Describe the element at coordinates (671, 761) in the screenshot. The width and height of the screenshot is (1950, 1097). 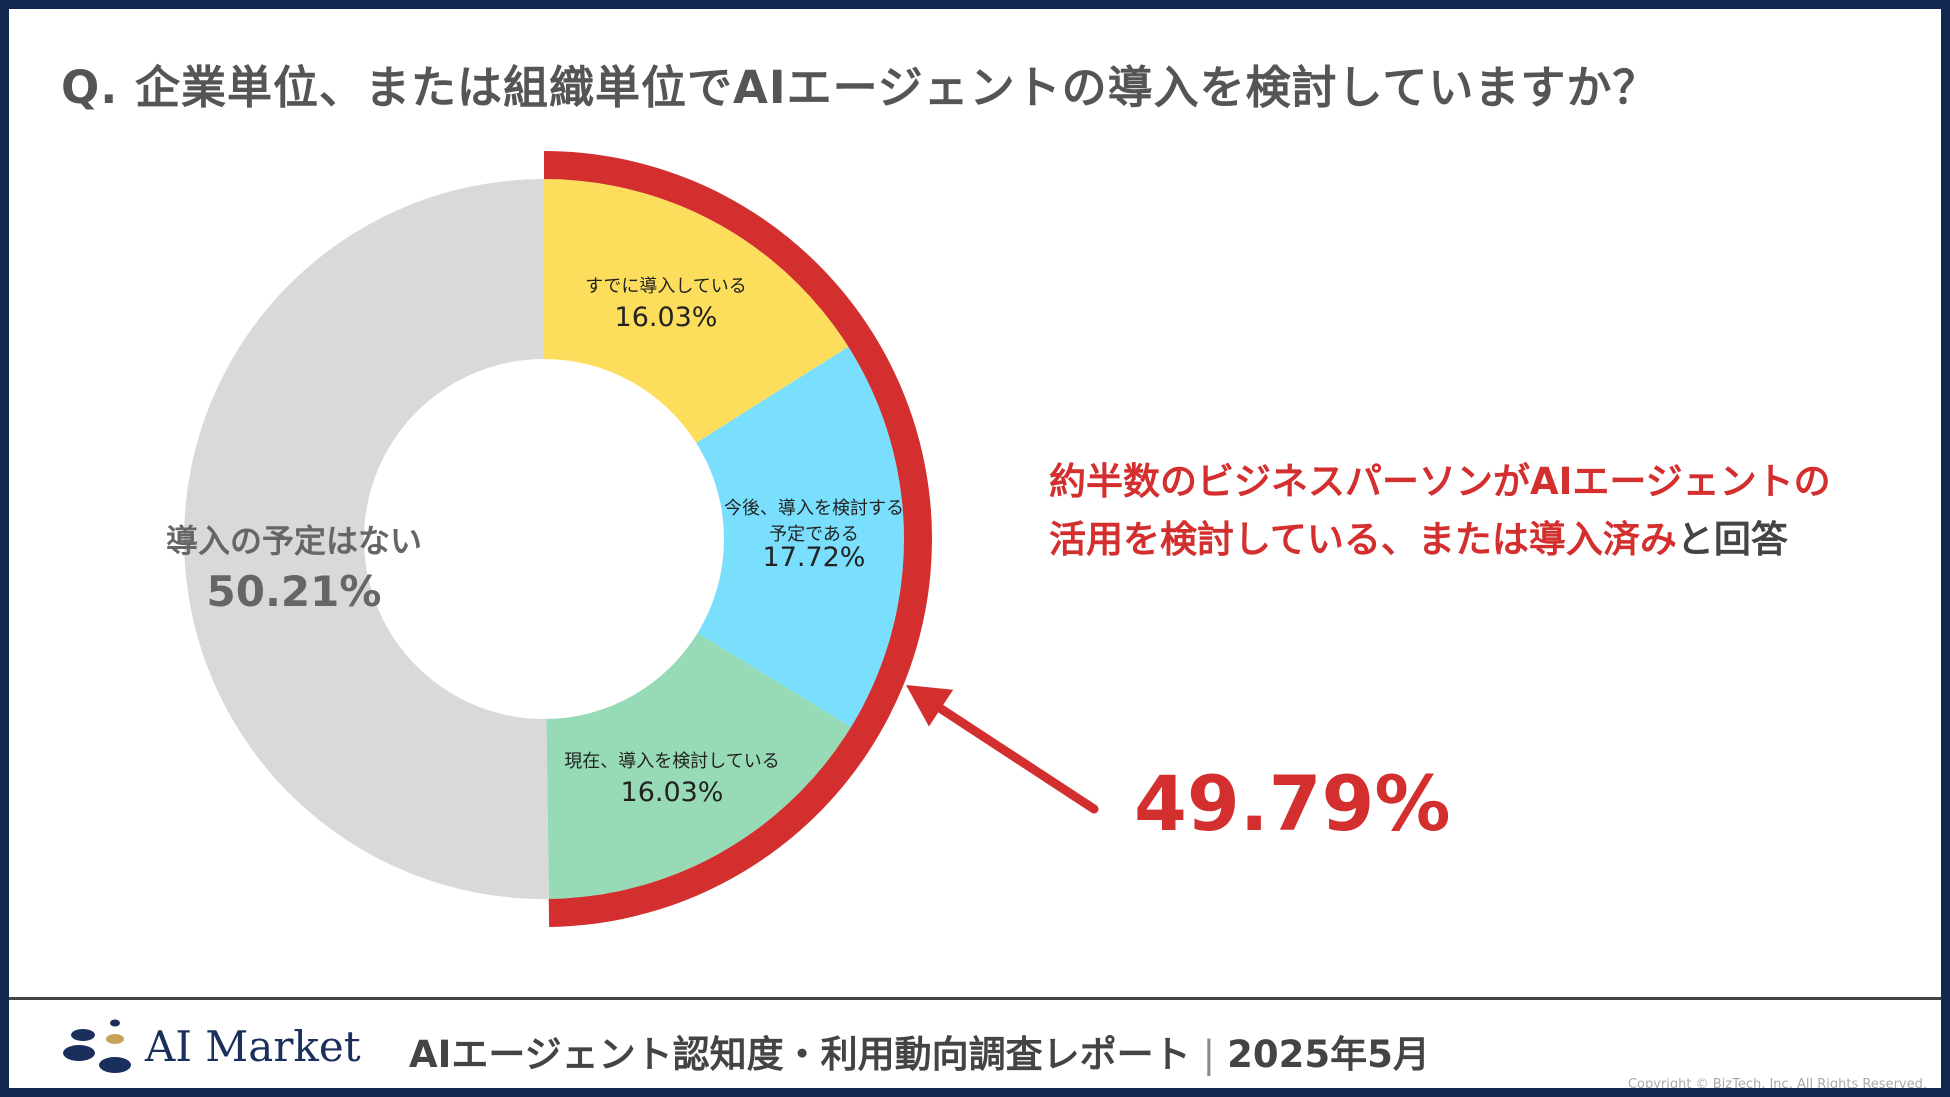
I see `slice-label: 現在、導入を検討している` at that location.